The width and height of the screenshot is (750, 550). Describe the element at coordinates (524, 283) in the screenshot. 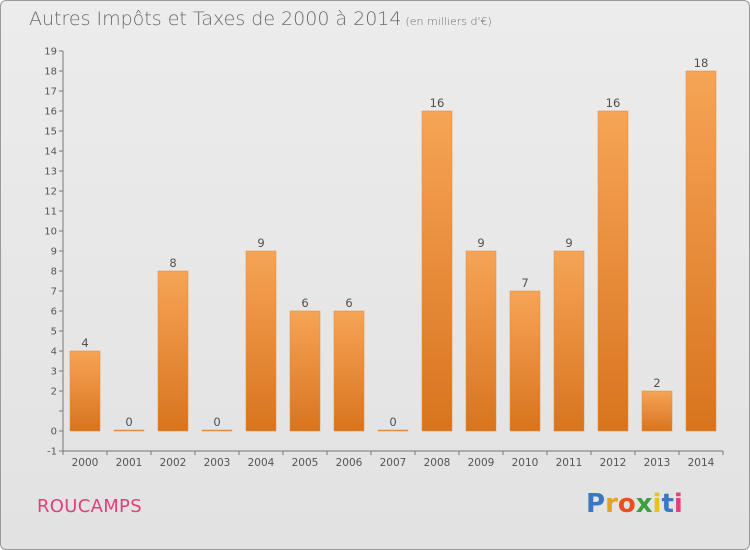

I see `bar-value-label: 7` at that location.